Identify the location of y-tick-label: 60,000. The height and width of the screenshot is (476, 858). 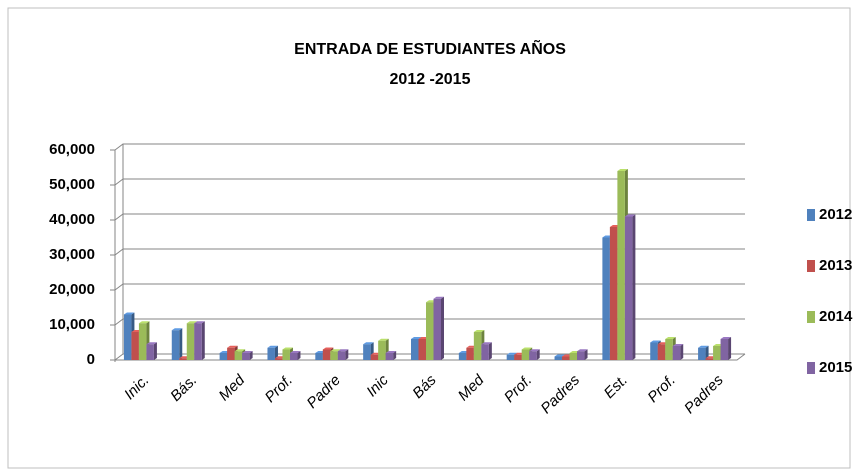
(72, 149).